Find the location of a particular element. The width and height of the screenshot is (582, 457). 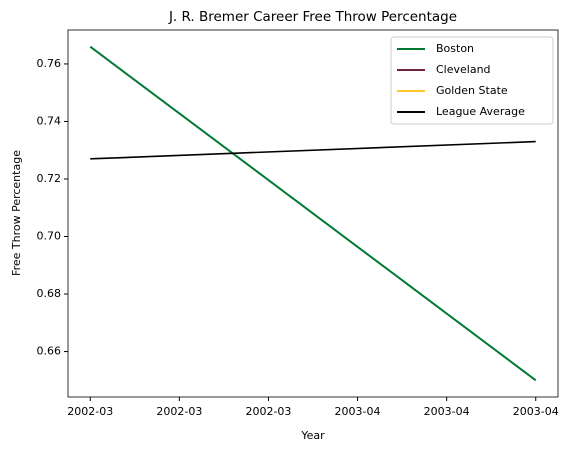

y-tick-label: 0.76 is located at coordinates (49, 63).